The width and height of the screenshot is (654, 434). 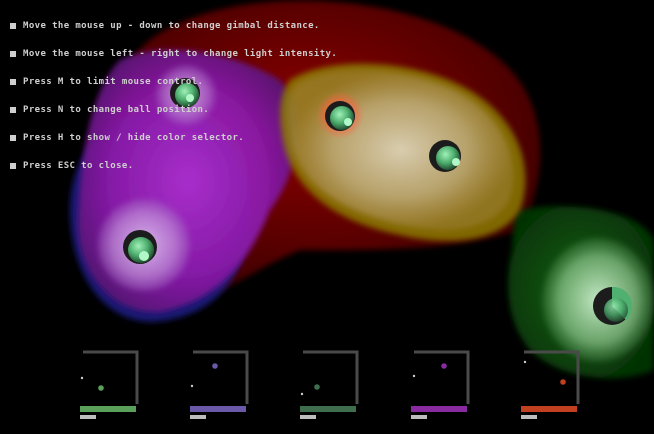 What do you see at coordinates (340, 116) in the screenshot?
I see `ball-red` at bounding box center [340, 116].